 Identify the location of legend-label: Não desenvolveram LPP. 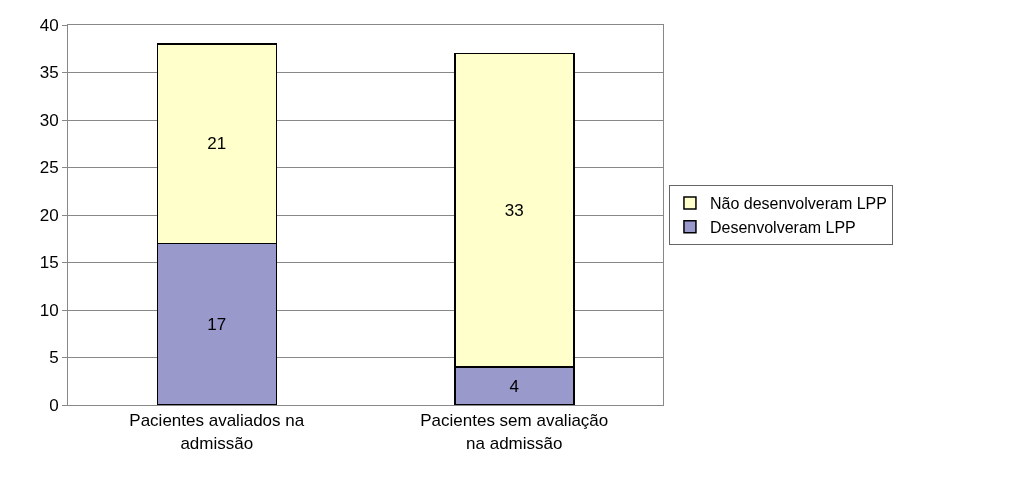
(798, 204).